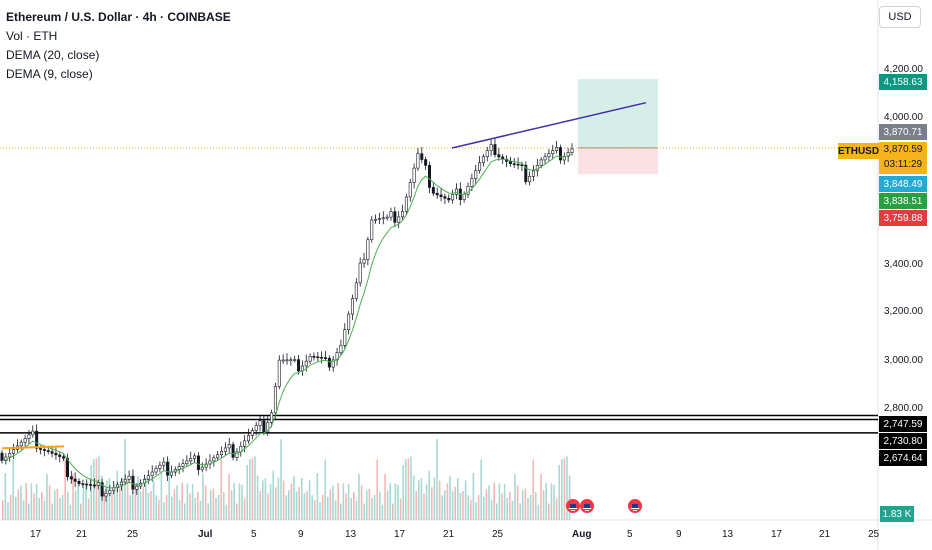  Describe the element at coordinates (53, 55) in the screenshot. I see `indicator-dema20: DEMA (20, close)` at that location.